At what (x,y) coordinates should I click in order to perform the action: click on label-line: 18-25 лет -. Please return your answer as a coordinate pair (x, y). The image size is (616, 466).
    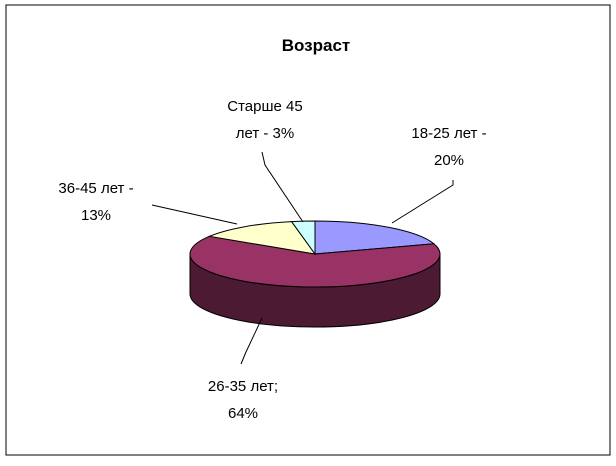
    Looking at the image, I should click on (448, 133).